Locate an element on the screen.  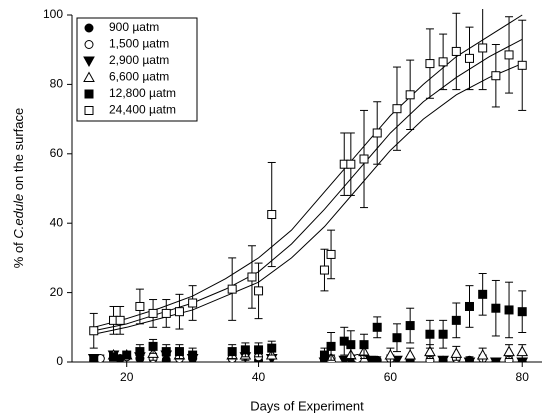
x-axis-label: Days of Experiment is located at coordinates (307, 405).